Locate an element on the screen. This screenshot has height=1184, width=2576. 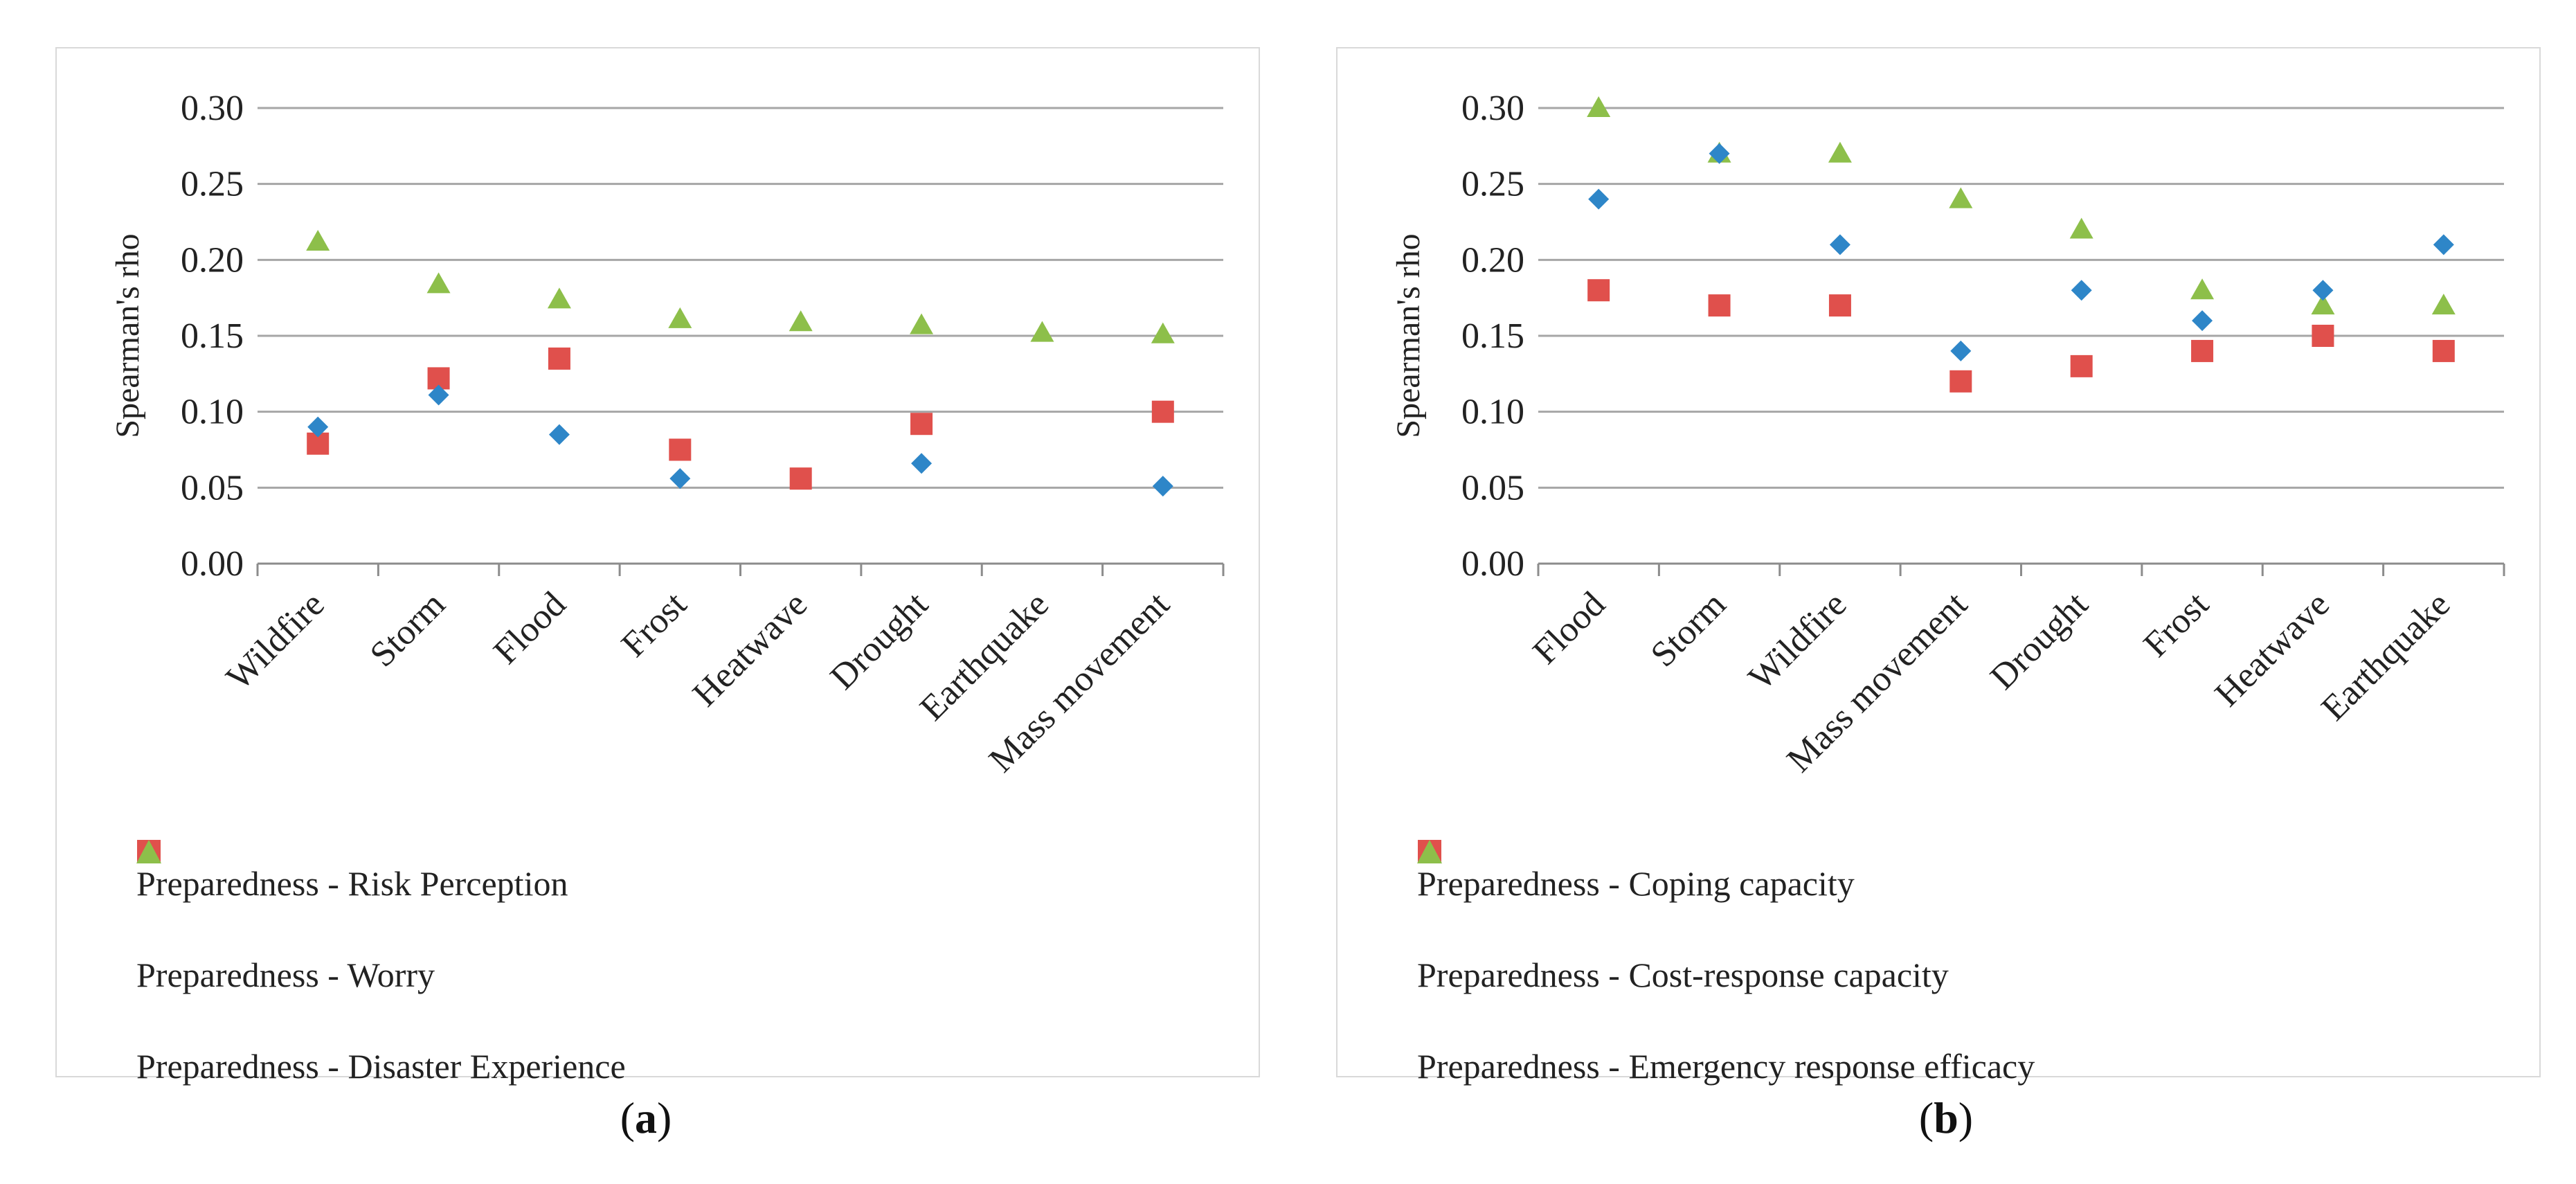
caption-a: (a) is located at coordinates (646, 1117).